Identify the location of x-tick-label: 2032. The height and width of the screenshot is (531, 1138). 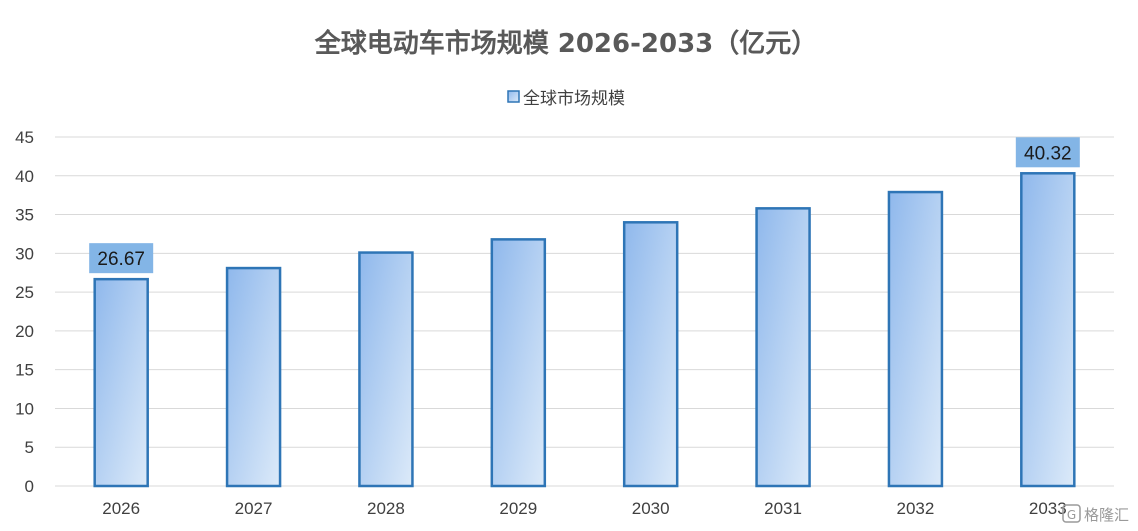
(916, 508).